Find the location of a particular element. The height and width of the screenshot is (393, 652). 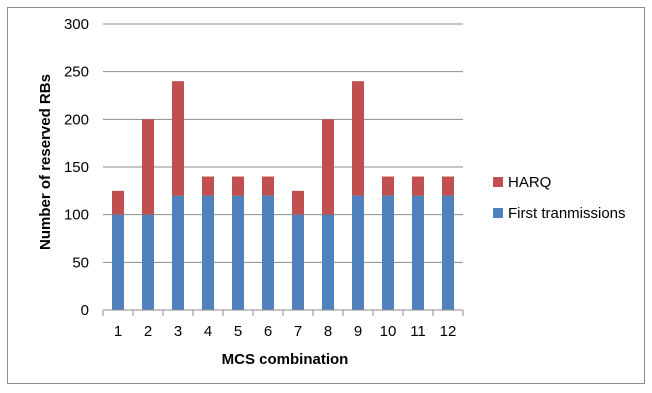

legend-swatch-harq is located at coordinates (498, 182).